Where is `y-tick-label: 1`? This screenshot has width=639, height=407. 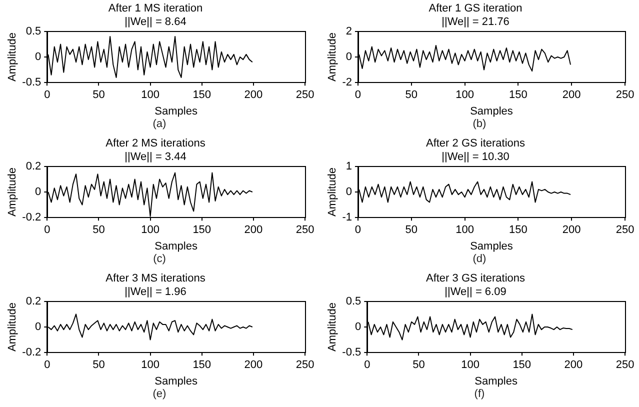 y-tick-label: 1 is located at coordinates (349, 166).